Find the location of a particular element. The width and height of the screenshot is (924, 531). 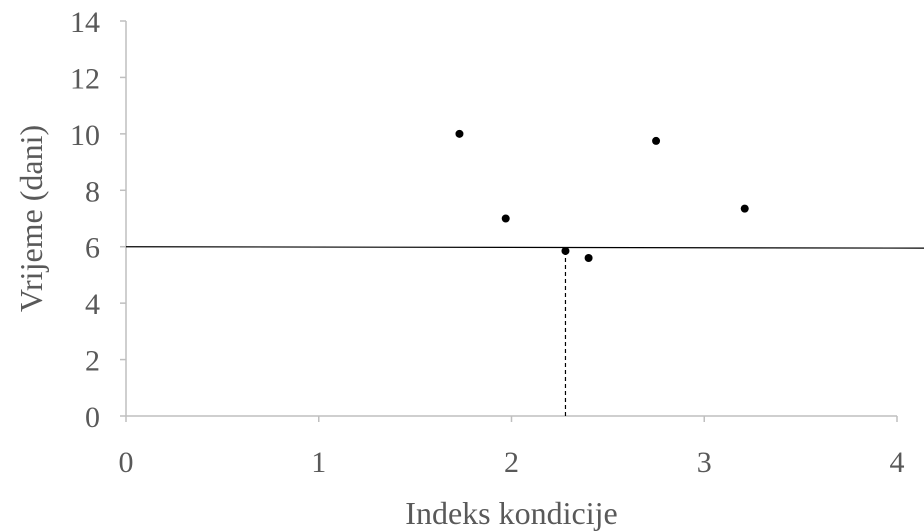

y-tick-label: 8 is located at coordinates (92, 191).